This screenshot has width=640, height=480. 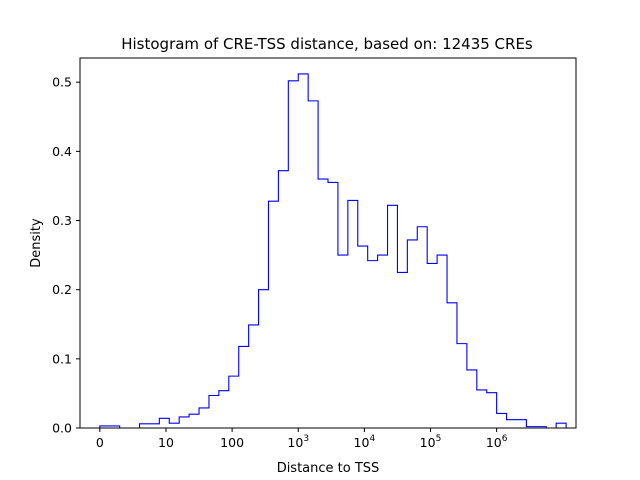 I want to click on x-tick-label: 0, so click(x=100, y=442).